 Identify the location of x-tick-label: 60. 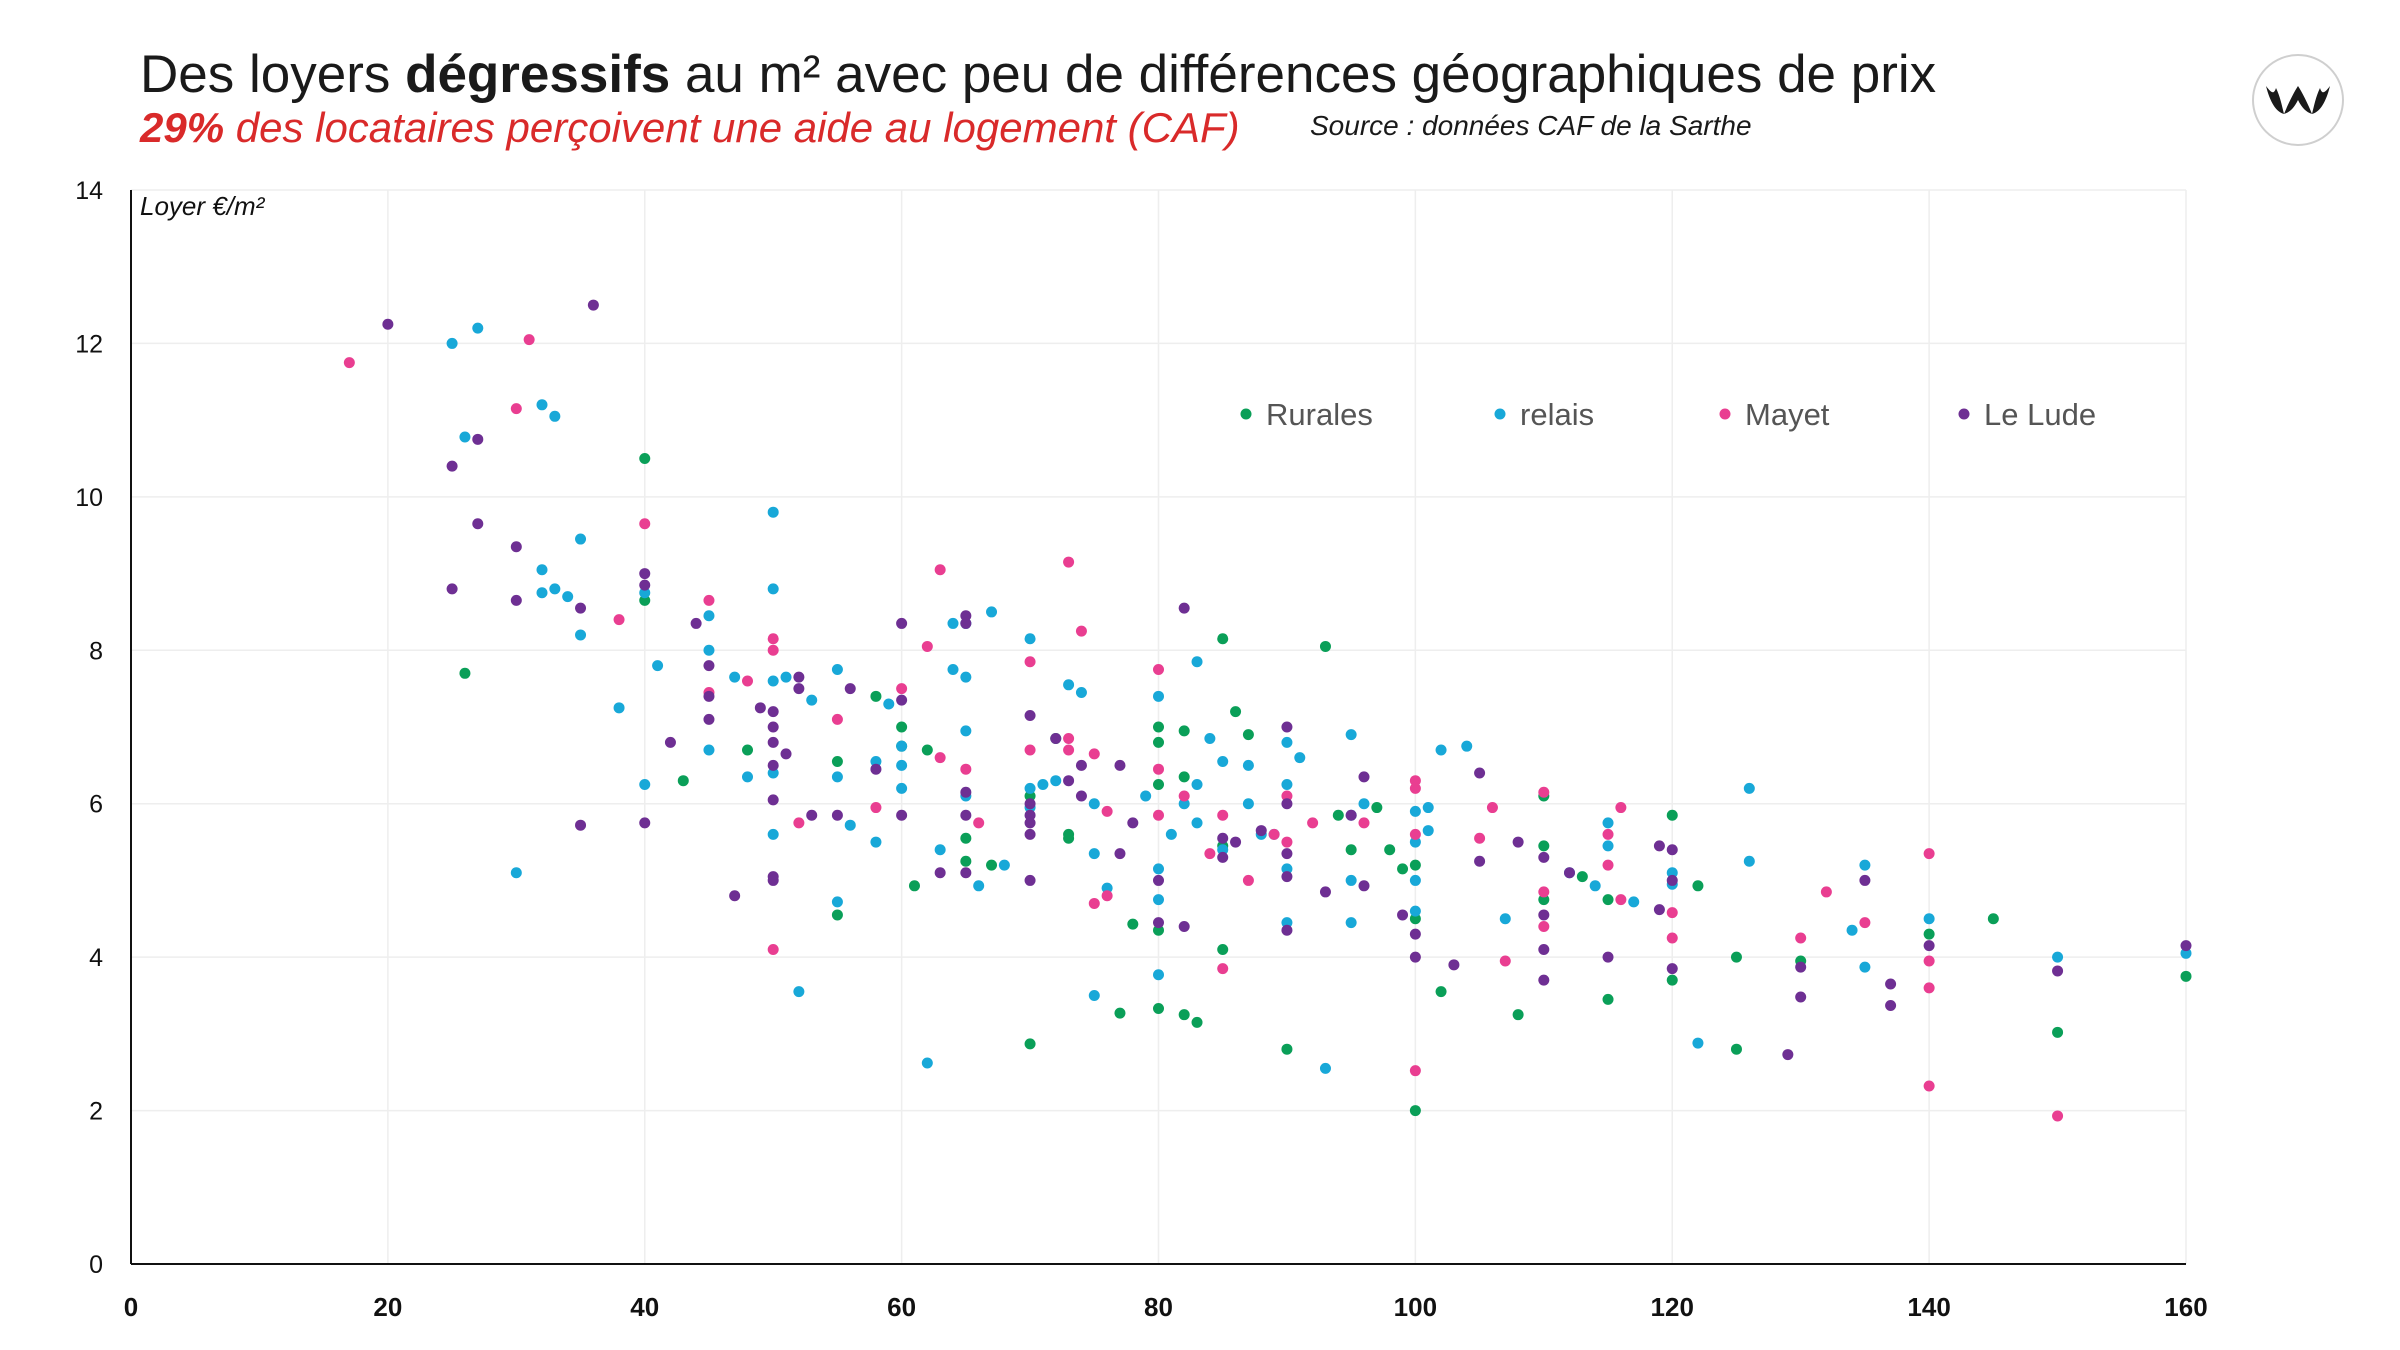
(901, 1307).